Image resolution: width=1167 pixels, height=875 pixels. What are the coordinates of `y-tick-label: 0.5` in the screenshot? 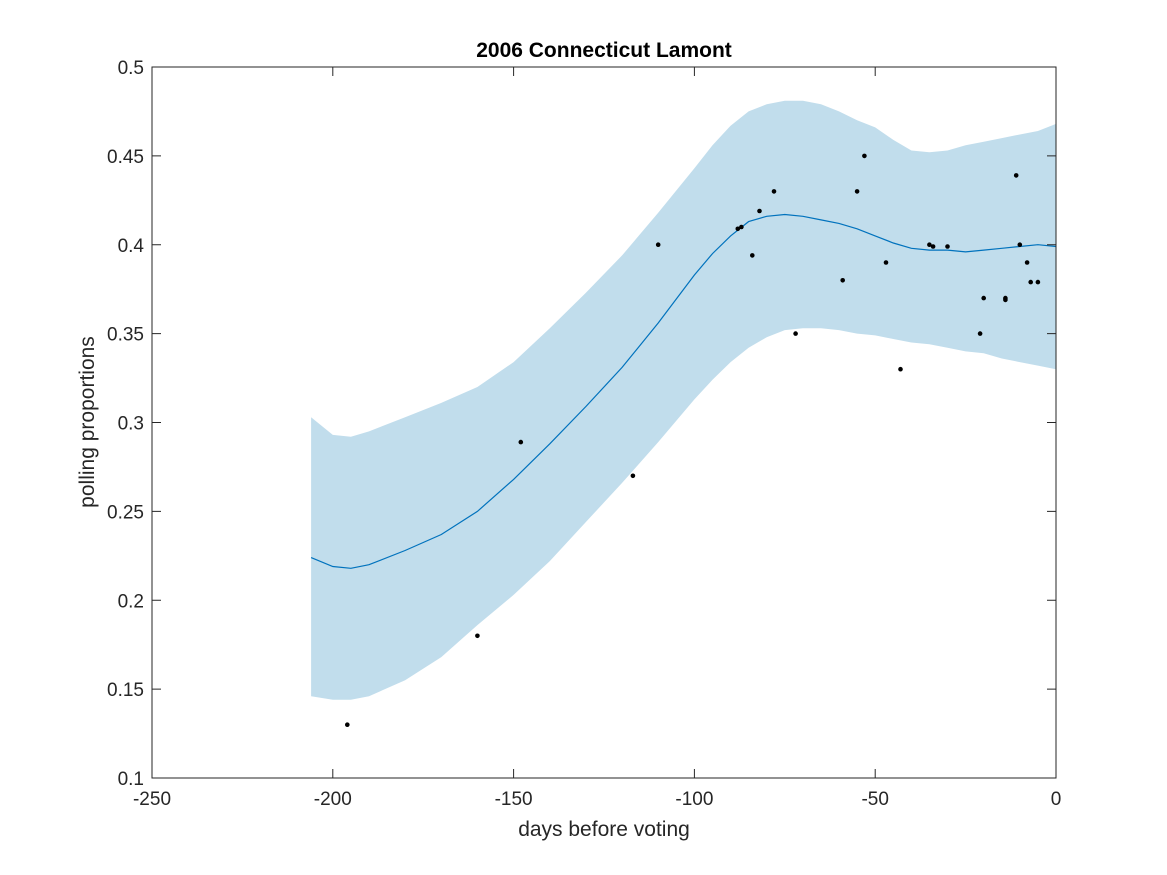 It's located at (131, 68).